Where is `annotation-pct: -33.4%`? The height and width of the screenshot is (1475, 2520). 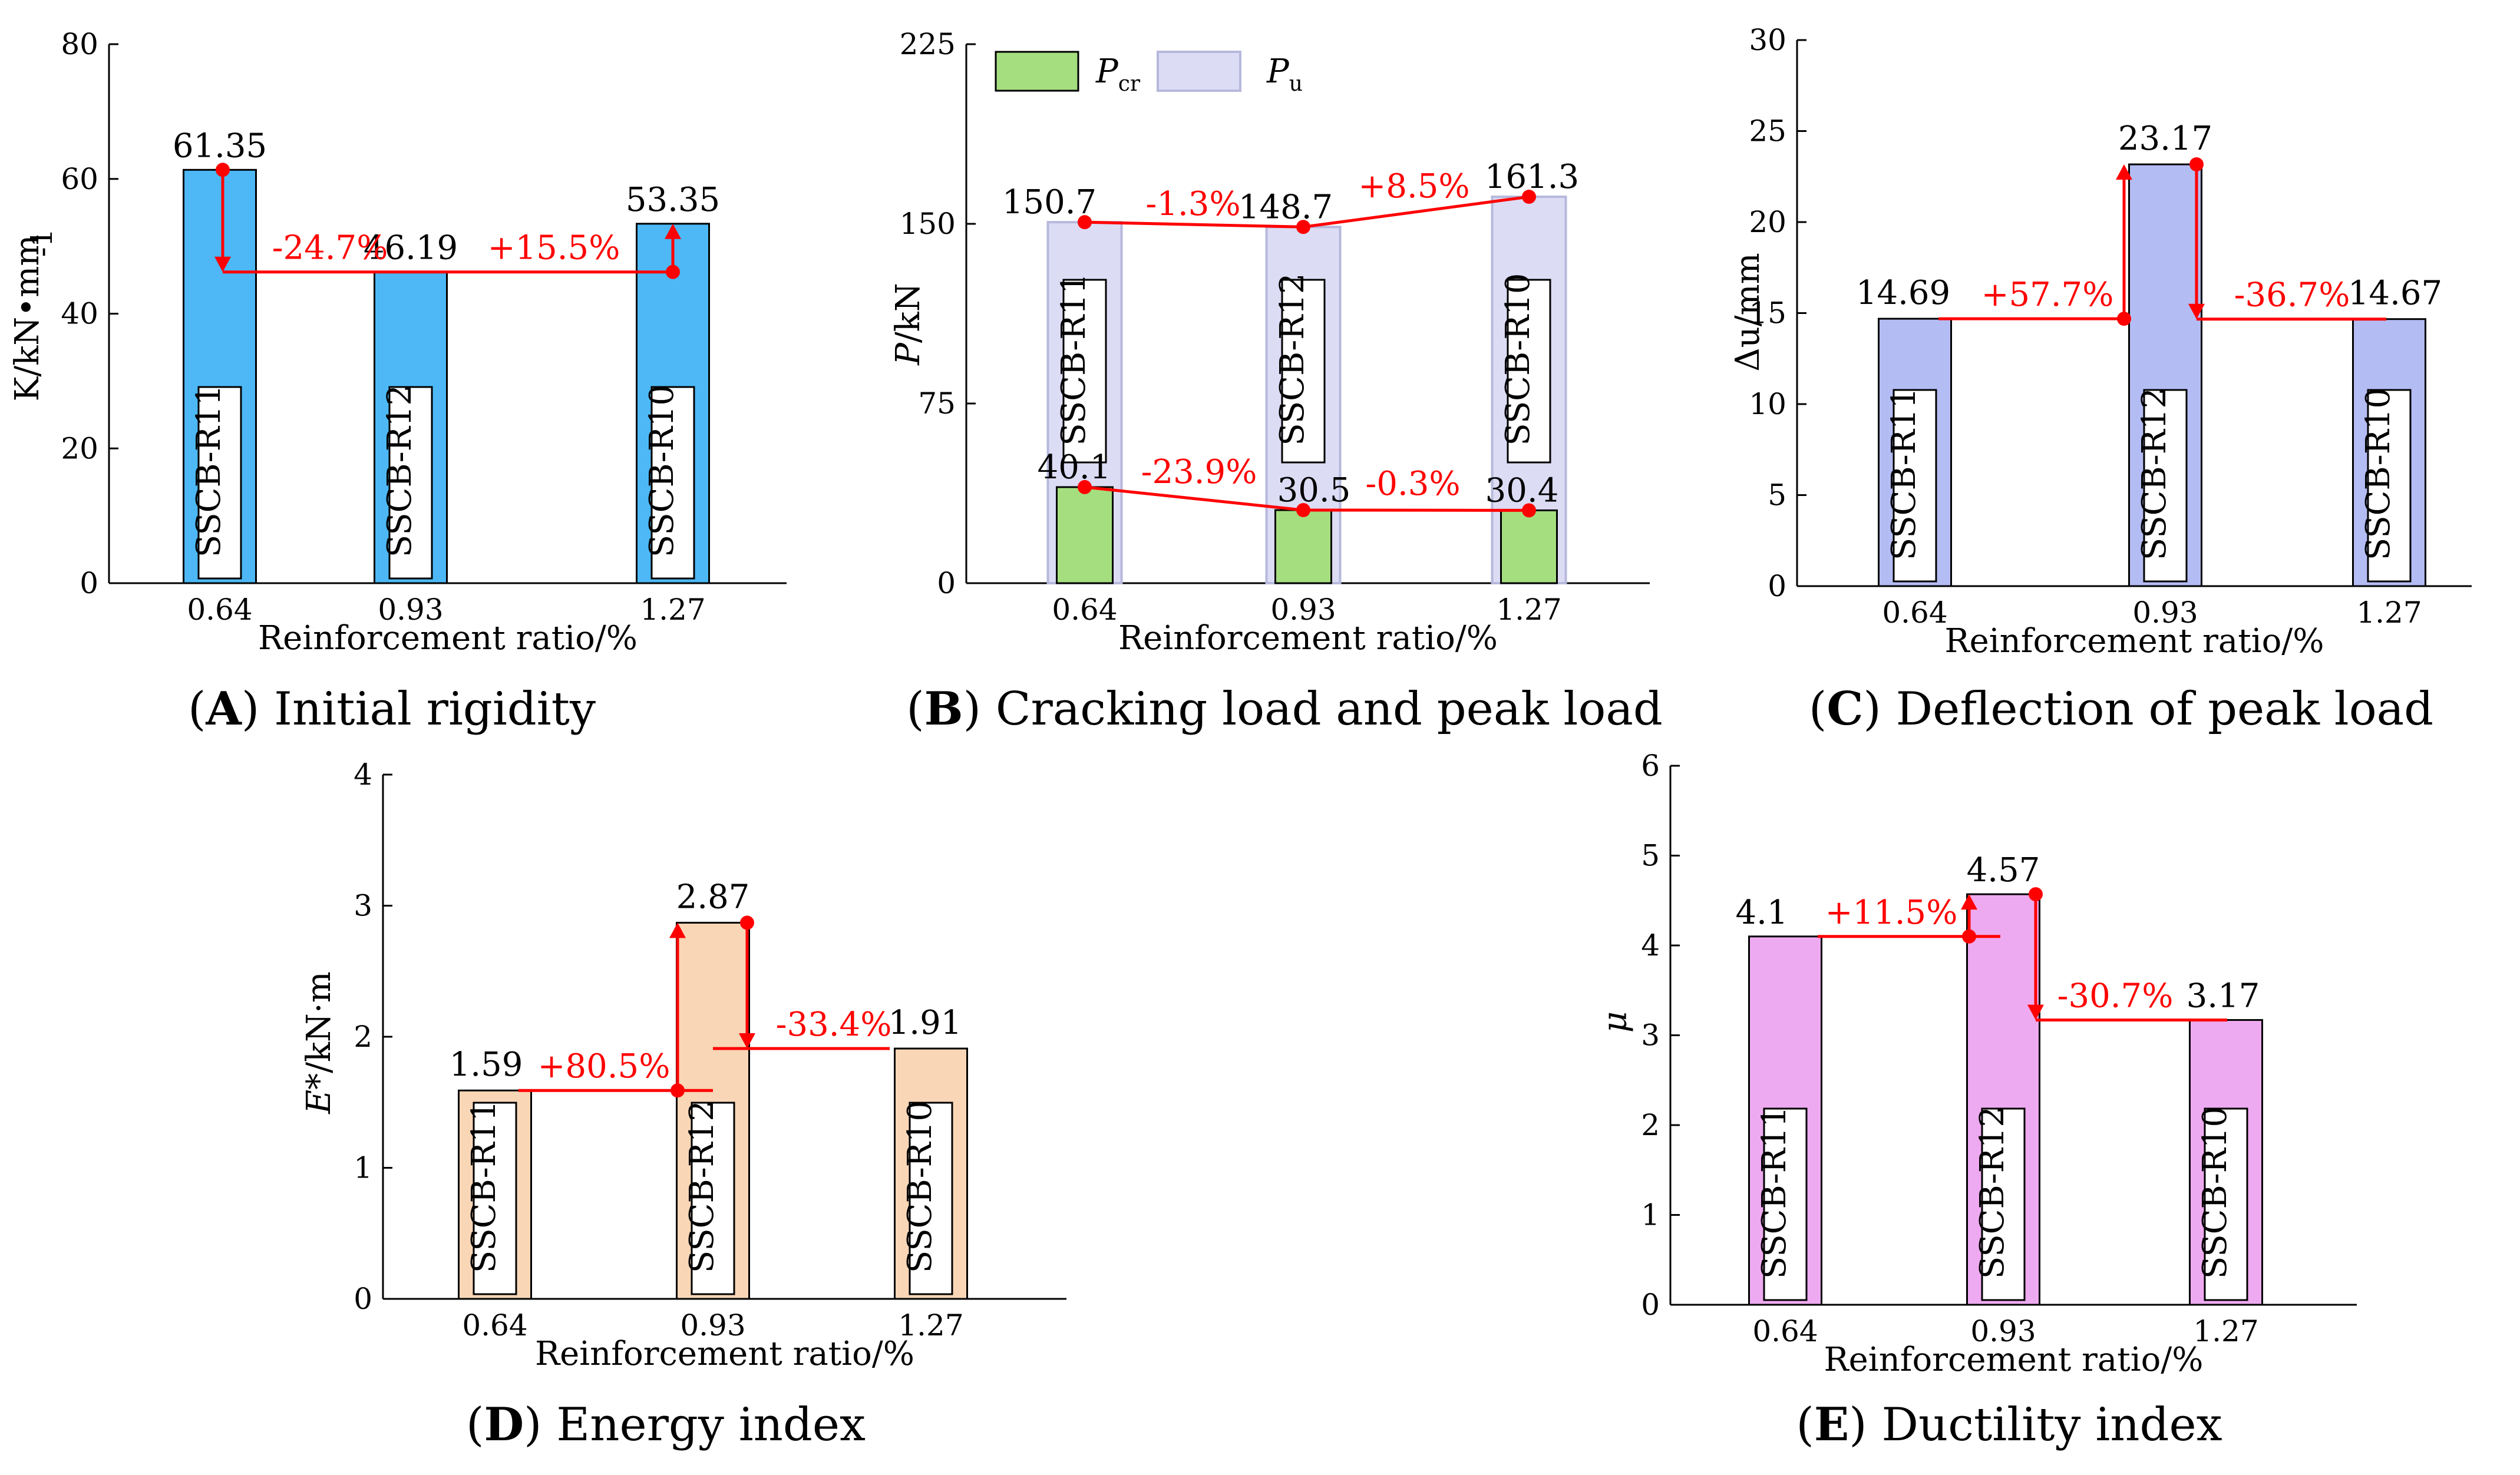 annotation-pct: -33.4% is located at coordinates (834, 1025).